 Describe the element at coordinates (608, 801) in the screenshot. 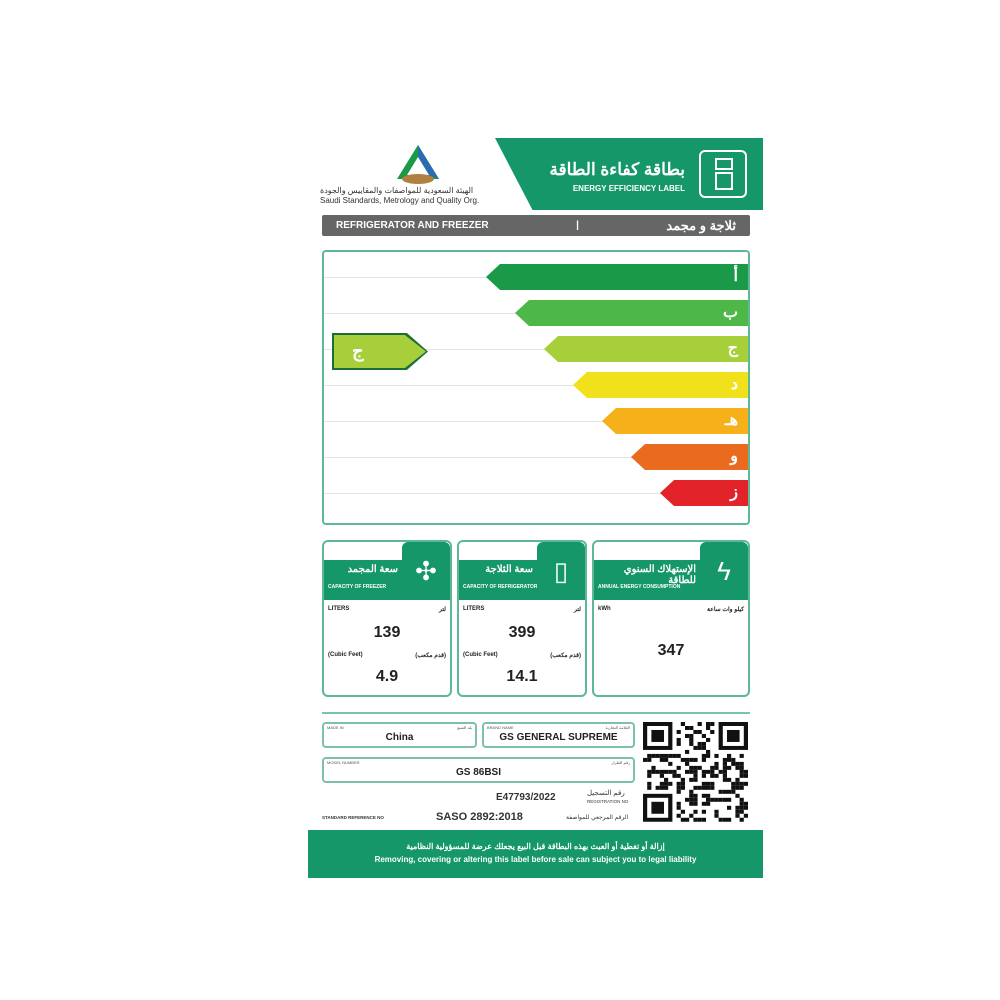

I see `registration-label: REGISTRATION NO` at that location.